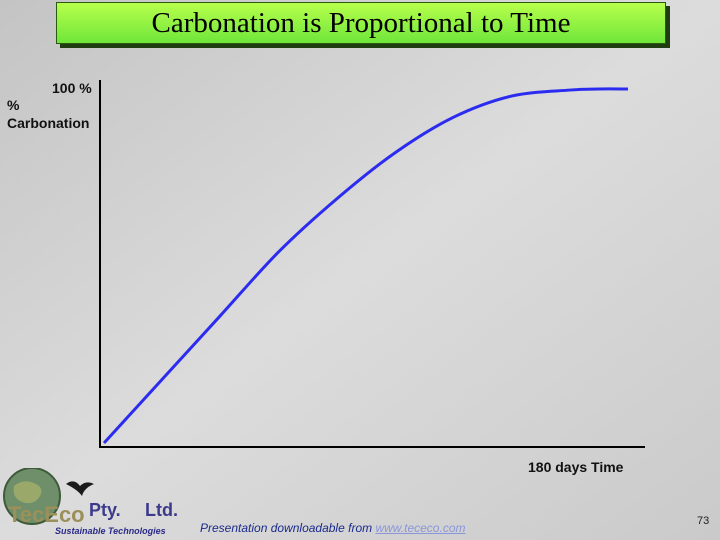 This screenshot has height=540, width=720. Describe the element at coordinates (72, 88) in the screenshot. I see `y-axis-max-label: 100 %` at that location.